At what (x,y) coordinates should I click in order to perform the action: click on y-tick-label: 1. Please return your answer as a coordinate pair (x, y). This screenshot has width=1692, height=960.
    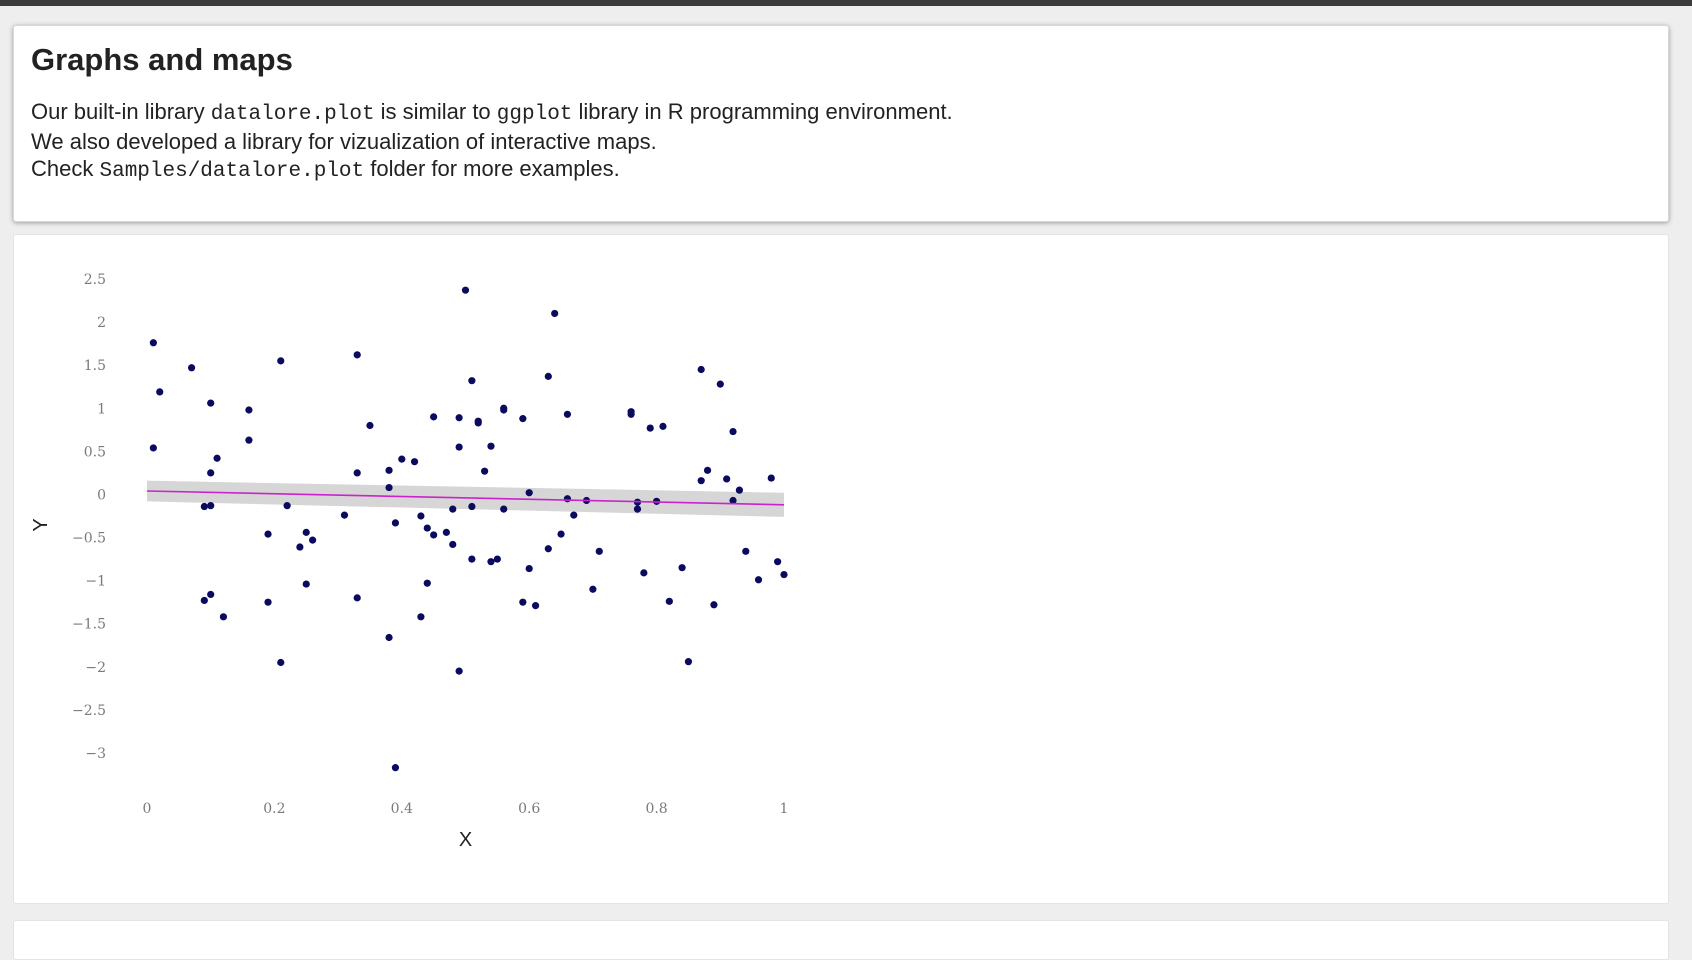
    Looking at the image, I should click on (101, 409).